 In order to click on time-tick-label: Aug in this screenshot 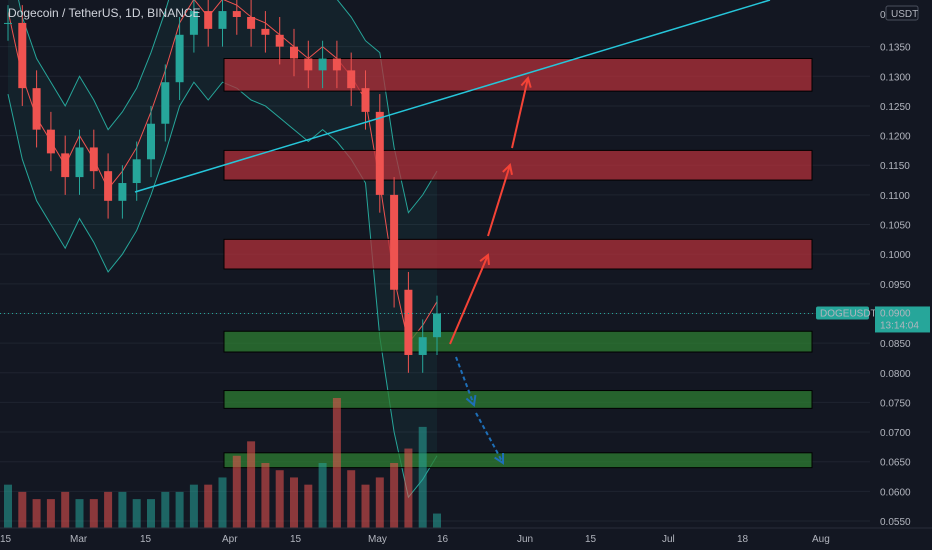, I will do `click(821, 539)`.